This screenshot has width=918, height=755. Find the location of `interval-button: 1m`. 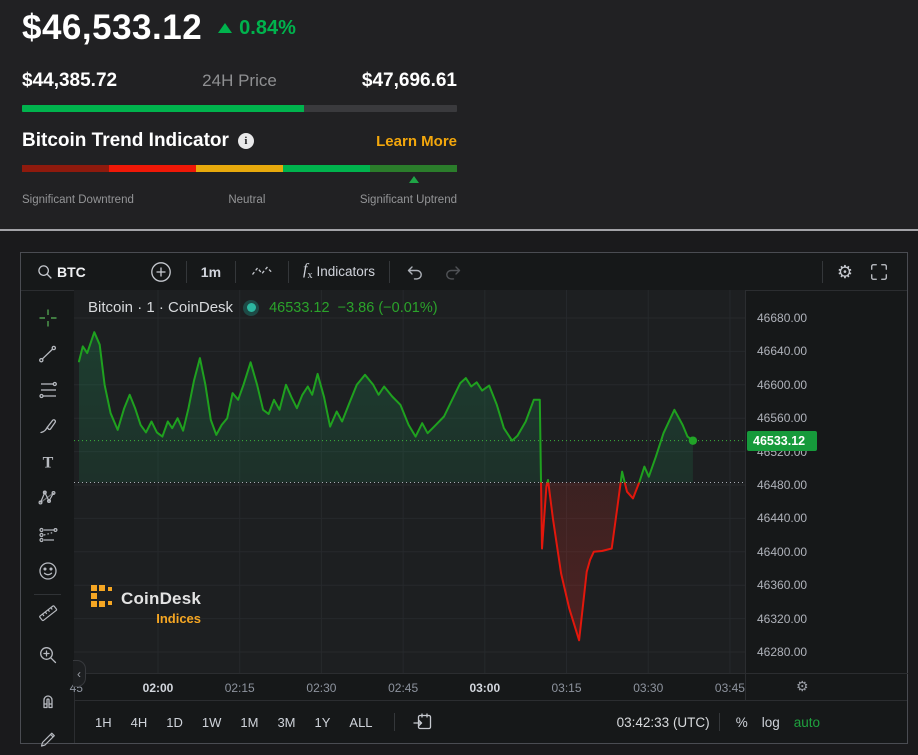

interval-button: 1m is located at coordinates (211, 272).